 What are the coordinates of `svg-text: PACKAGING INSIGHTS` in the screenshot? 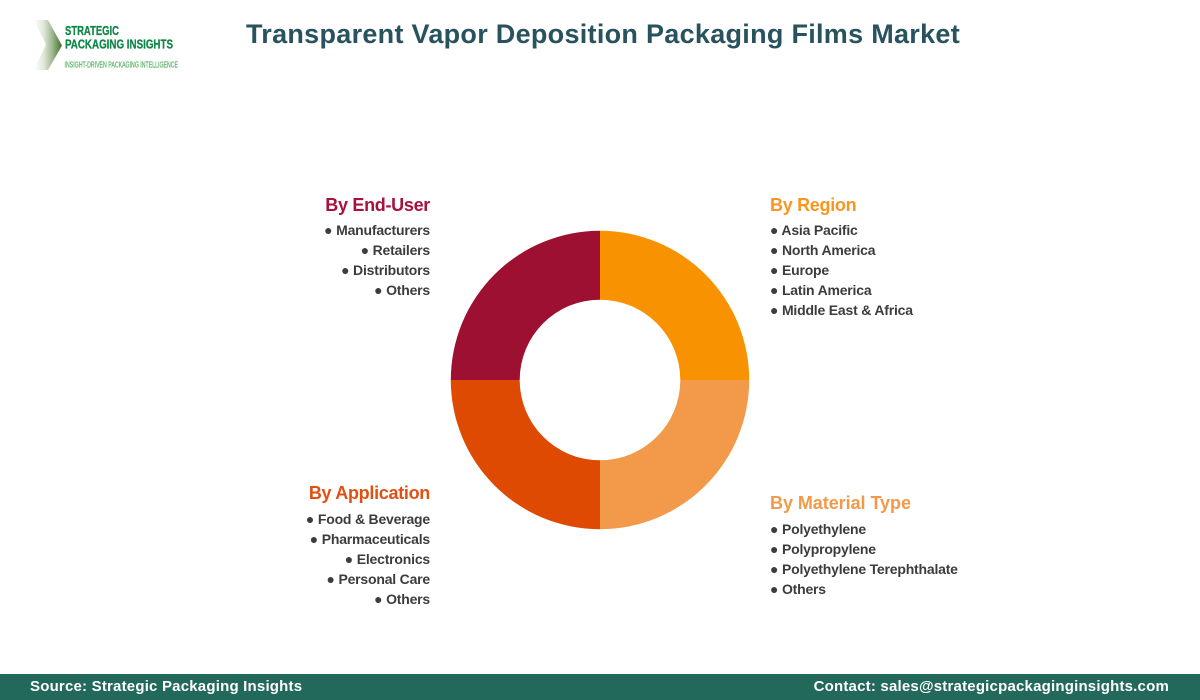 It's located at (119, 44).